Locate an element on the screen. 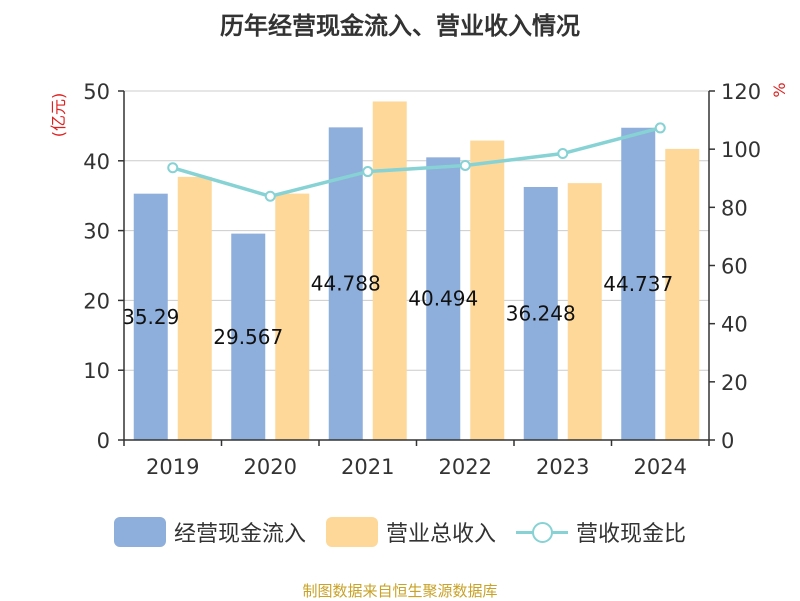  data-label: 36.248 is located at coordinates (541, 313).